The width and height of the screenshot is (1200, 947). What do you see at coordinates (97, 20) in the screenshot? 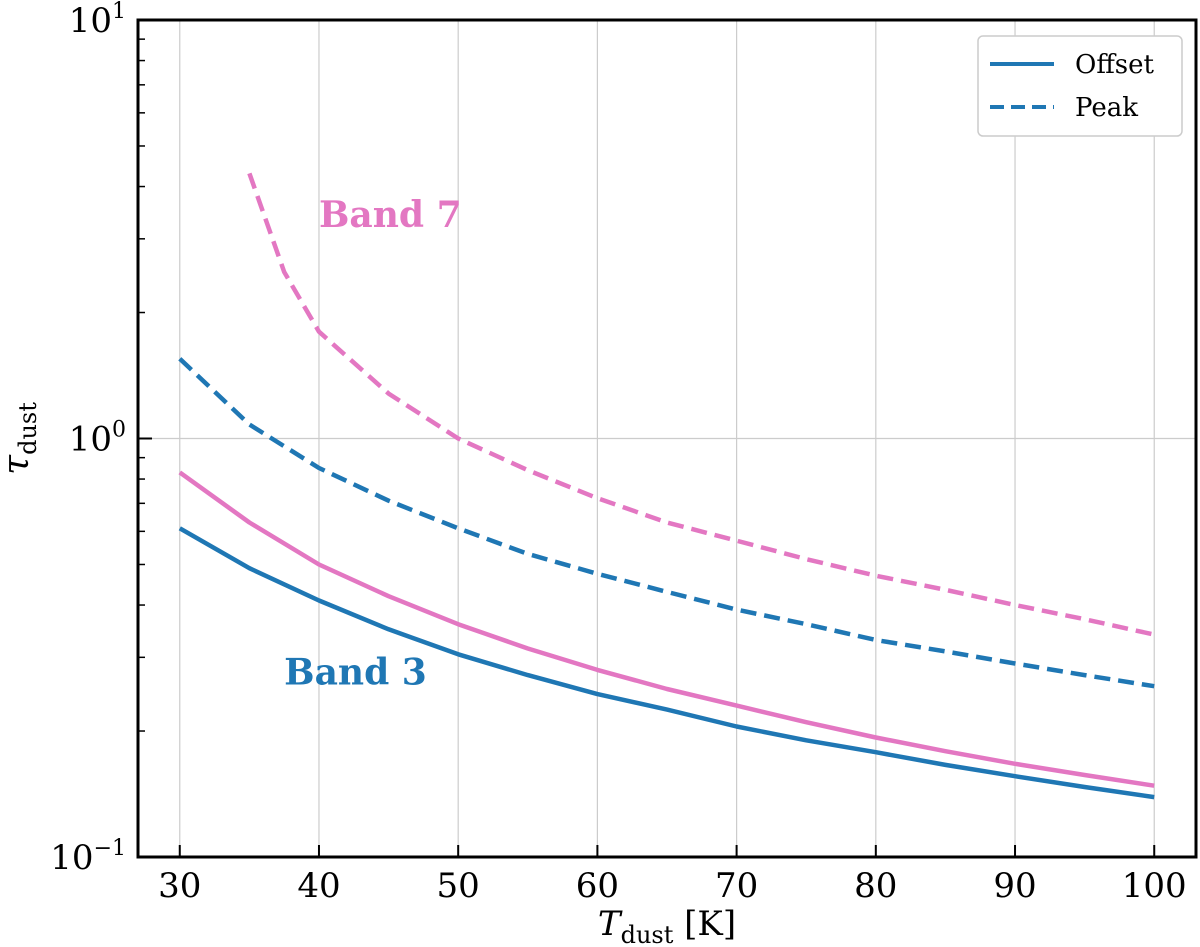
I see `y-tick-label: 10¹` at bounding box center [97, 20].